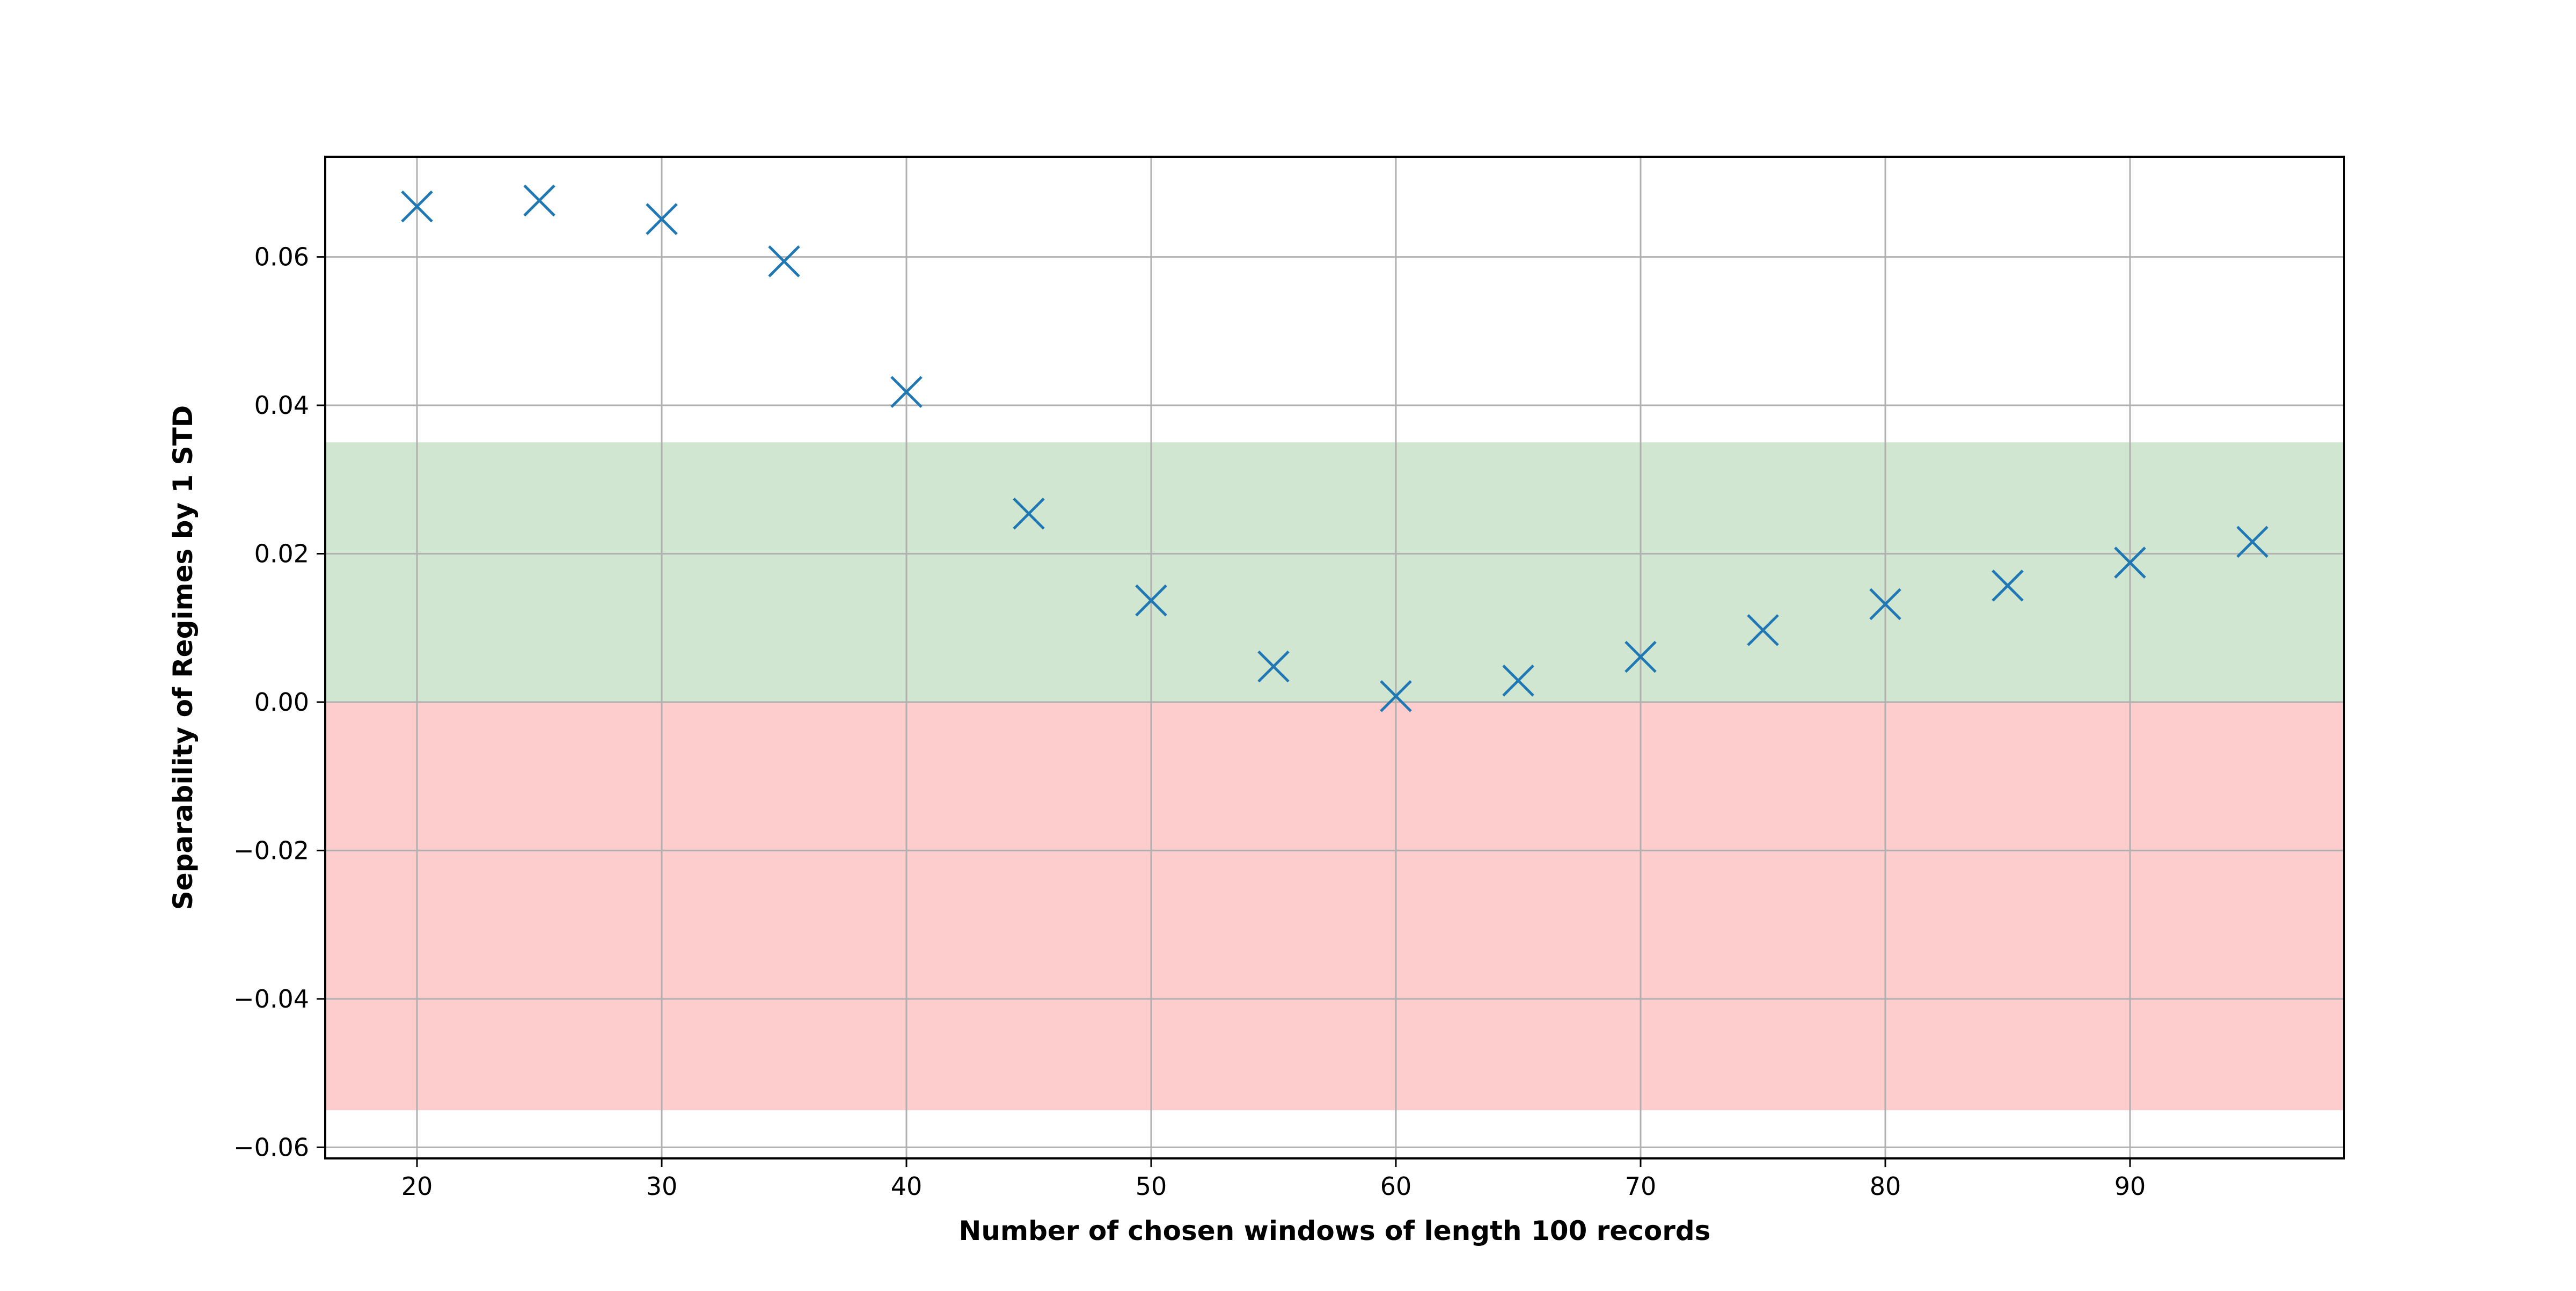 Image resolution: width=2576 pixels, height=1291 pixels. What do you see at coordinates (281, 702) in the screenshot?
I see `y-tick-label: 0.00` at bounding box center [281, 702].